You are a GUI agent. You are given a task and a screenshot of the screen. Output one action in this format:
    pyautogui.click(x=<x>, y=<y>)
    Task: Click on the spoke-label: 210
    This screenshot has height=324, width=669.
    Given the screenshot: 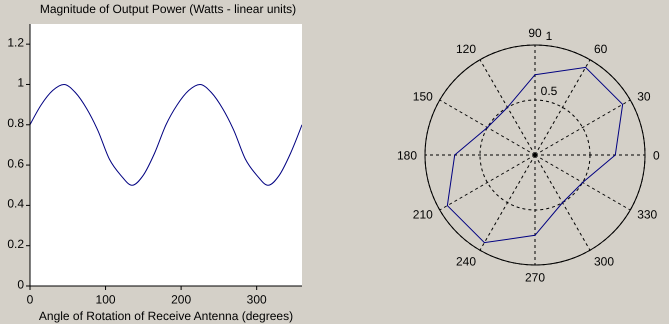 What is the action you would take?
    pyautogui.click(x=423, y=214)
    